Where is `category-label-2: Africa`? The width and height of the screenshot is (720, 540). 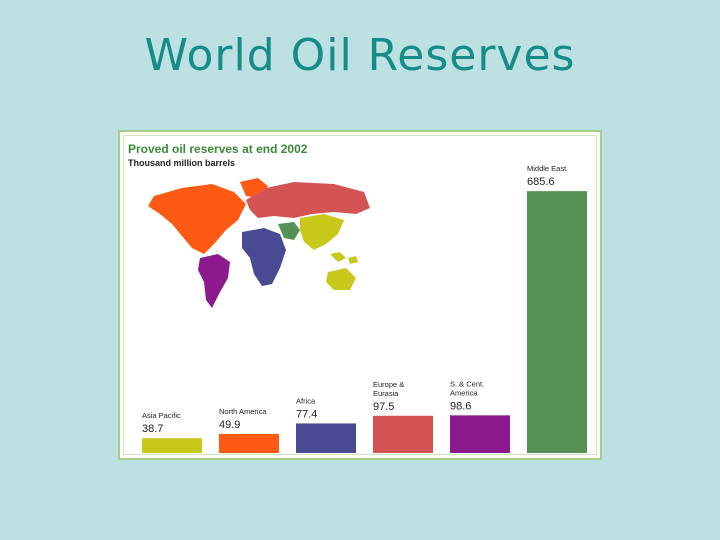 category-label-2: Africa is located at coordinates (306, 400).